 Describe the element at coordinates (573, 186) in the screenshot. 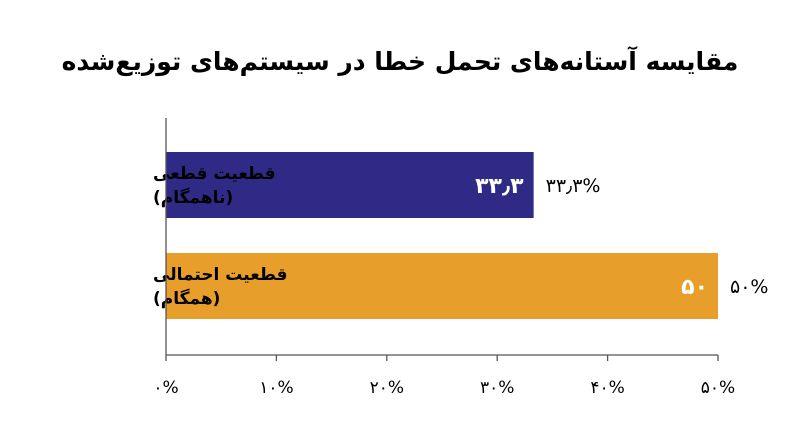

I see `bar-value-label-outside-0: ۳۳٫۳%` at that location.